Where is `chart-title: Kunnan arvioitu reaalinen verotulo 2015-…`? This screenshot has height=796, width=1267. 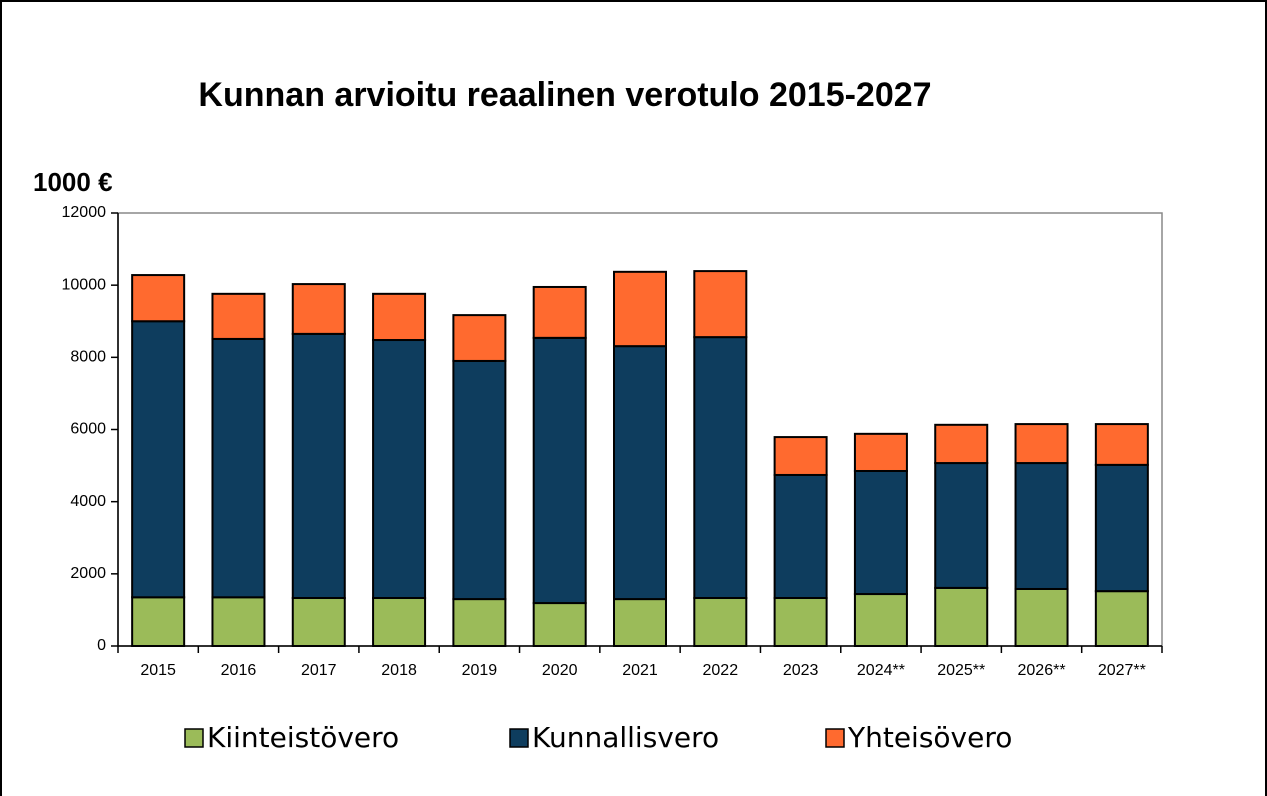 chart-title: Kunnan arvioitu reaalinen verotulo 2015-… is located at coordinates (564, 95).